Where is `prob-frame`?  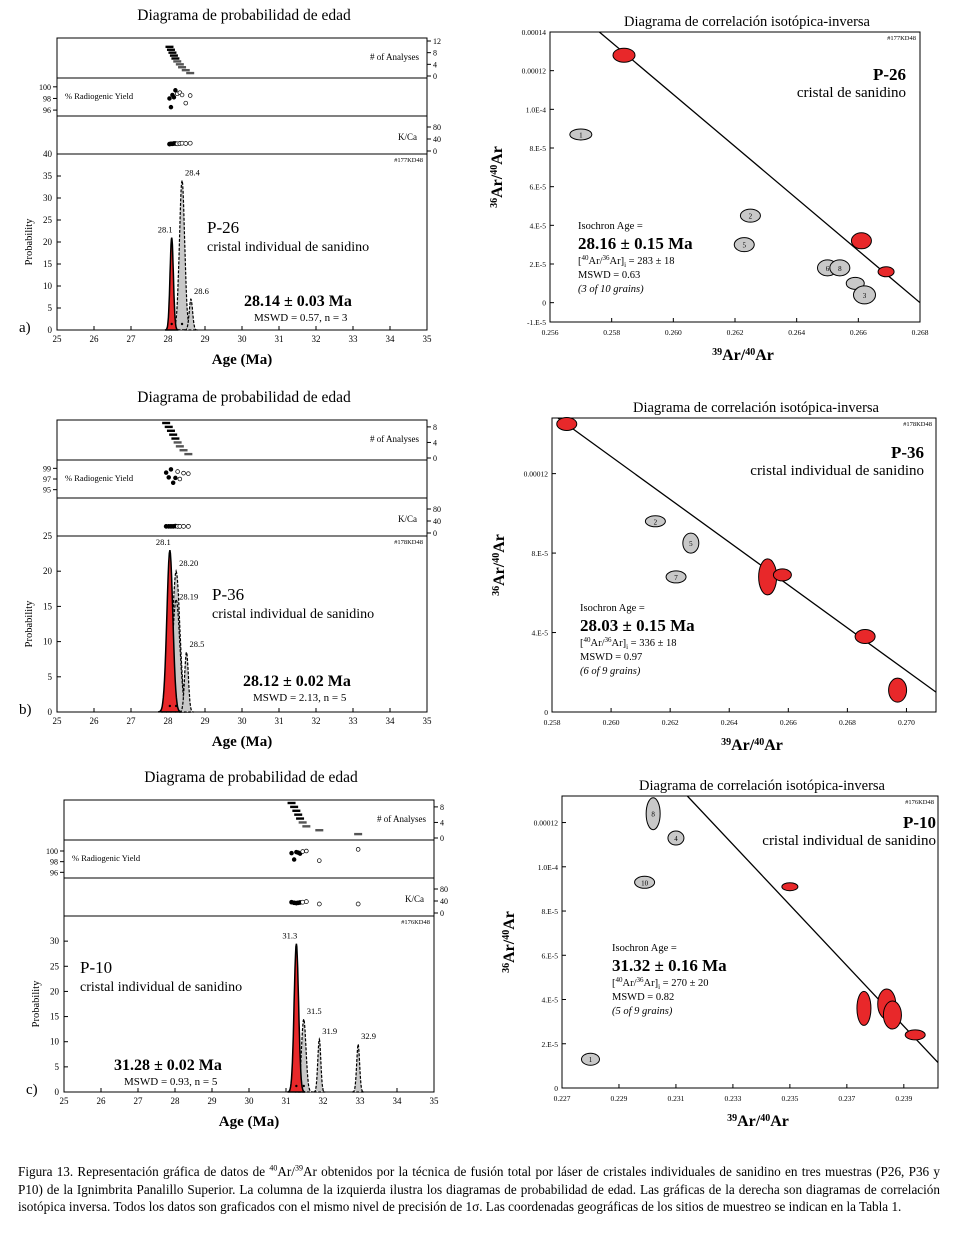 prob-frame is located at coordinates (242, 184).